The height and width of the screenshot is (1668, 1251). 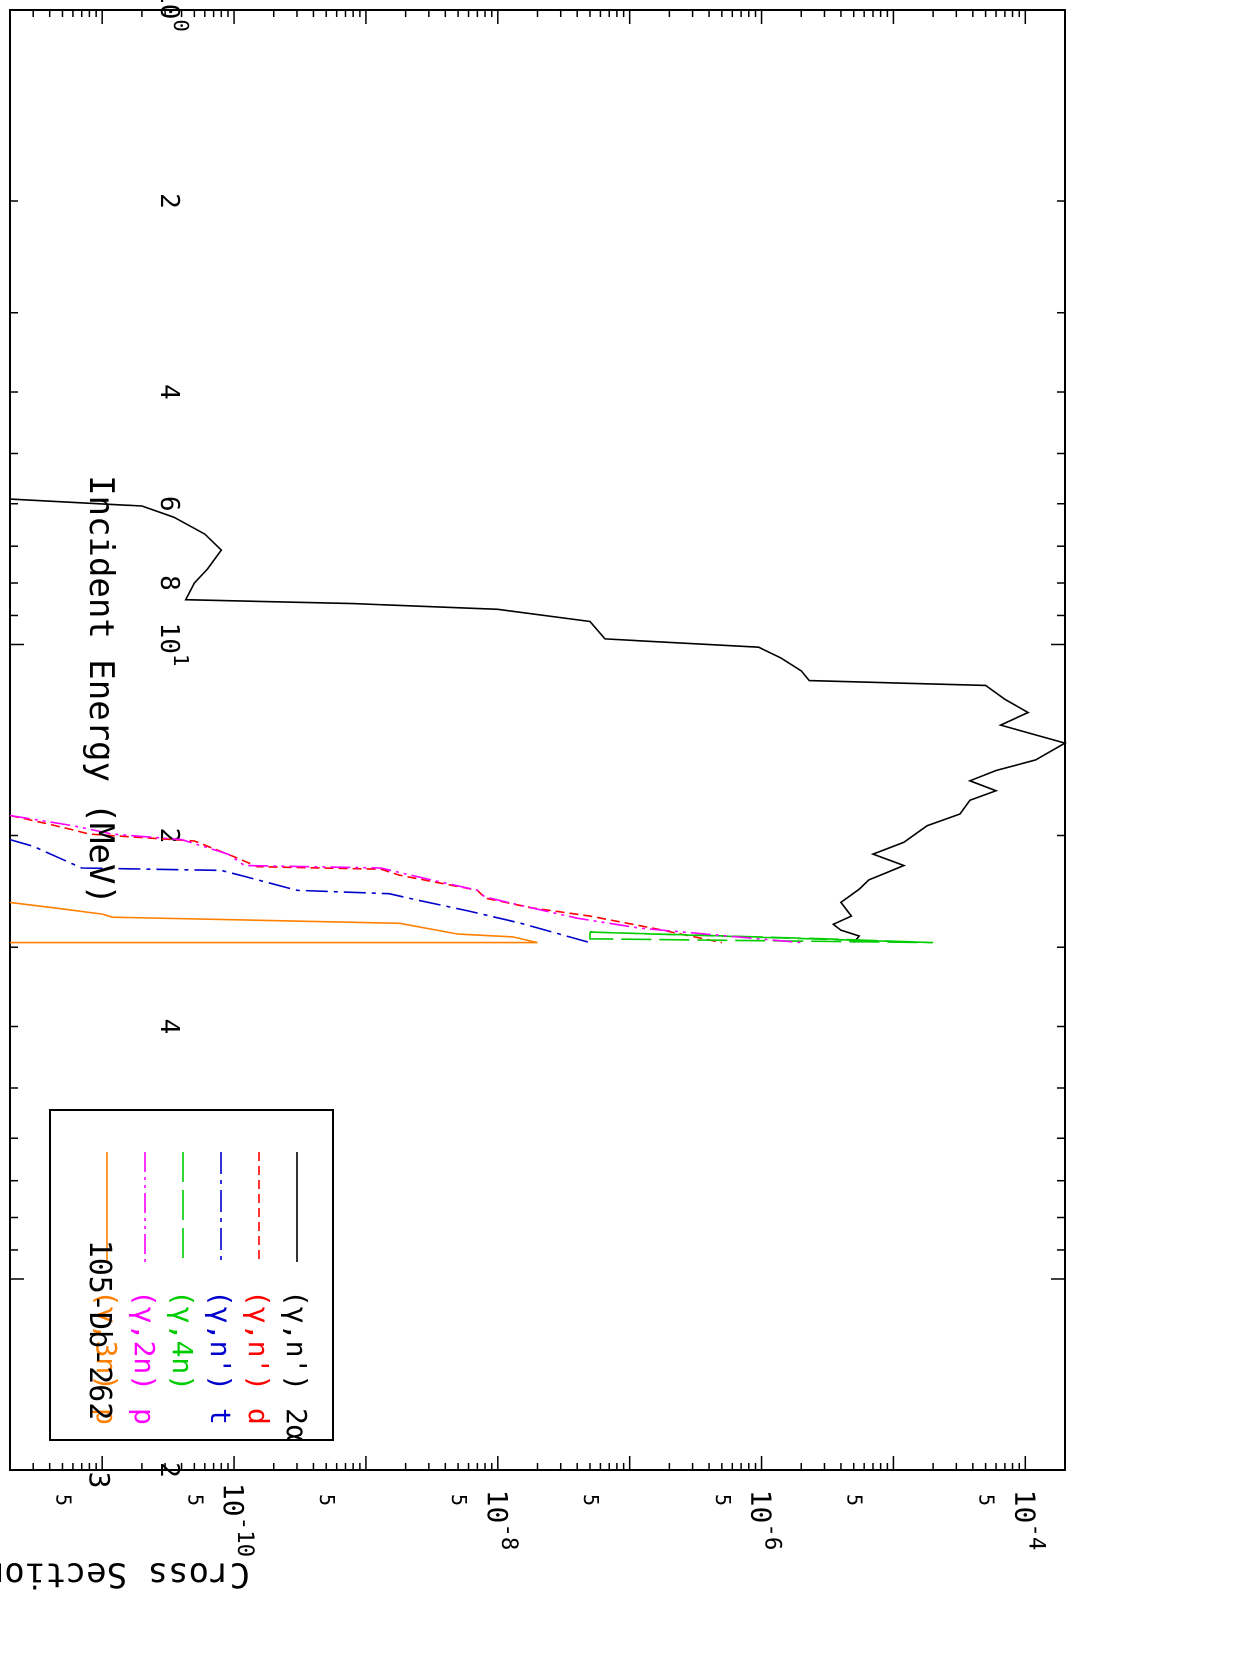 I want to click on y-tick-label: 10-8, so click(x=501, y=1520).